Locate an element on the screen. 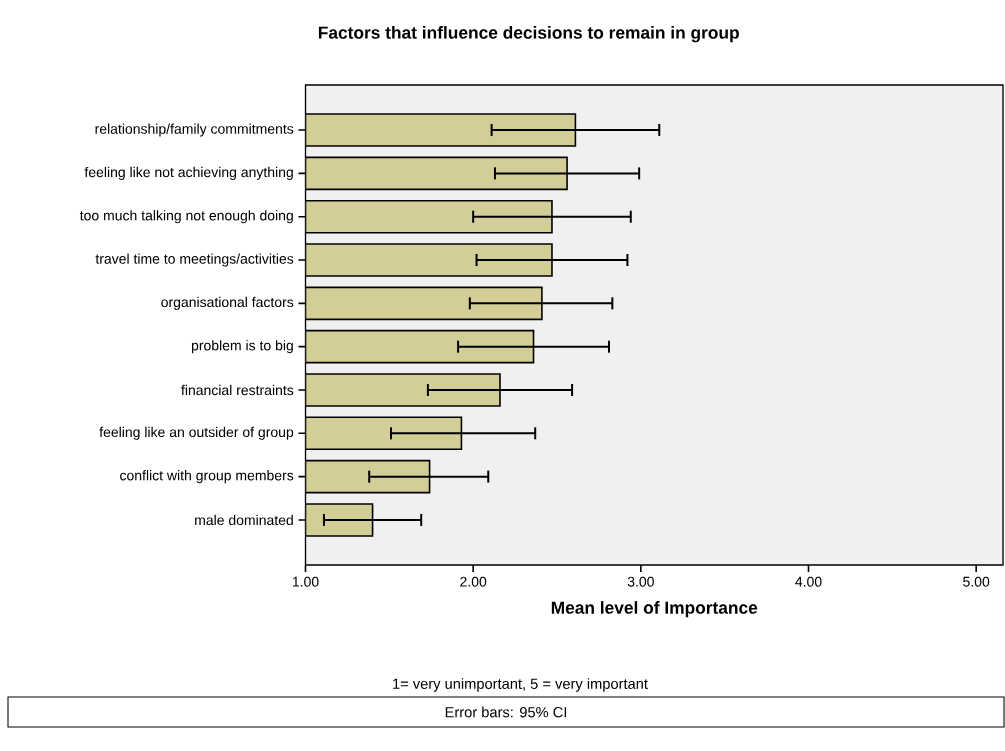  y-tick-label: too much talking not enough doing is located at coordinates (186, 217).